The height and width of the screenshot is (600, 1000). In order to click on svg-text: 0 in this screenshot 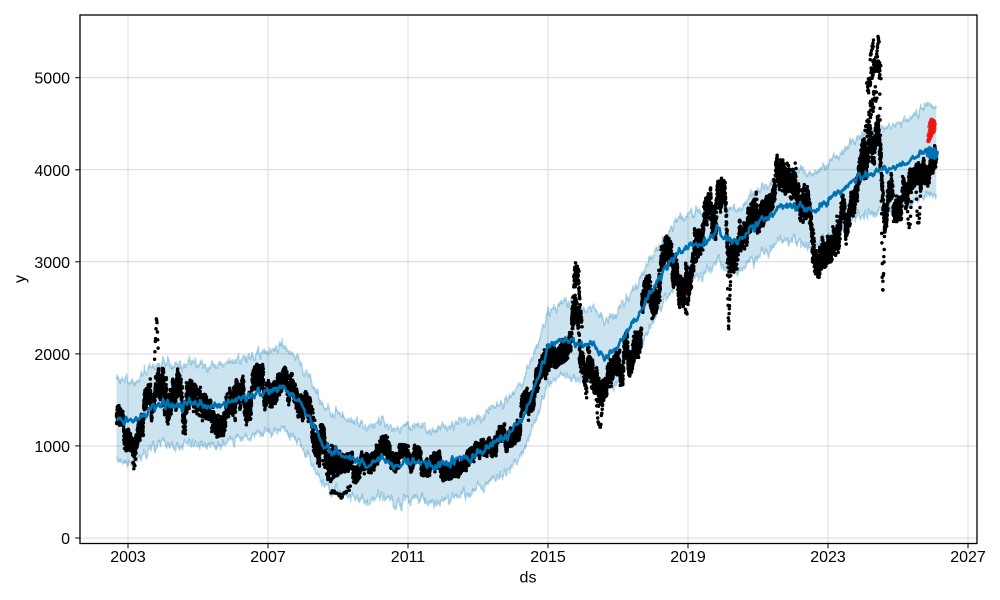, I will do `click(65, 539)`.